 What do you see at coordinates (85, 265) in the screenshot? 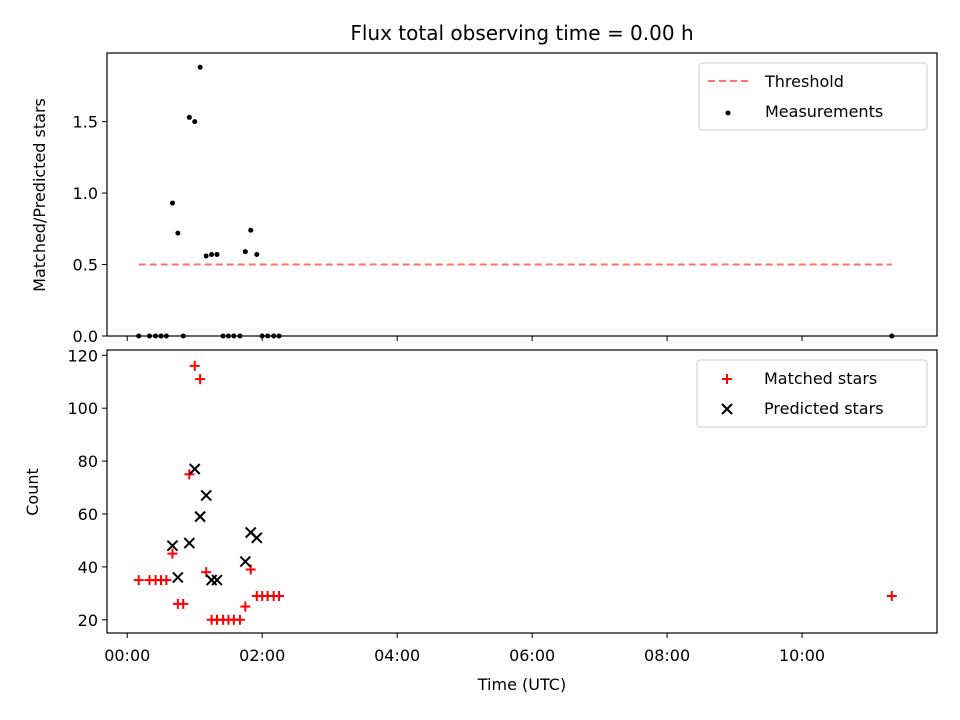
I see `top-y-tick-label: 0.5` at bounding box center [85, 265].